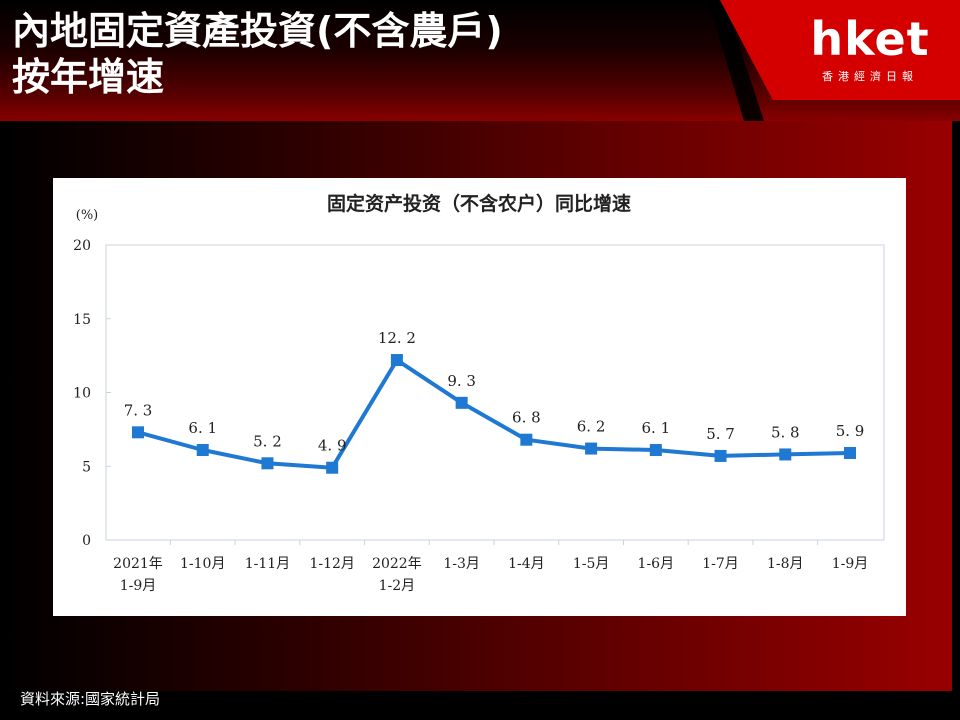 This screenshot has width=960, height=720. I want to click on data-label: 6. 2, so click(591, 427).